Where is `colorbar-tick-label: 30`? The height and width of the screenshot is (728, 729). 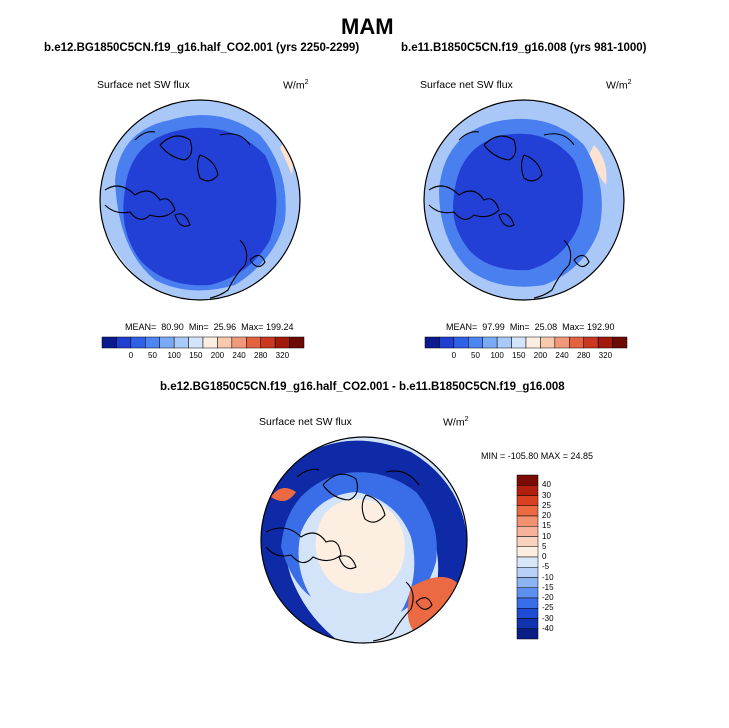 colorbar-tick-label: 30 is located at coordinates (546, 495).